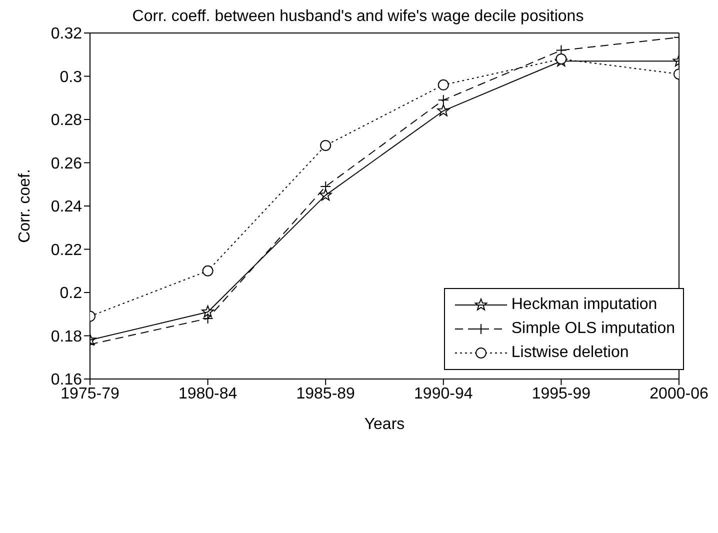  What do you see at coordinates (443, 393) in the screenshot?
I see `x-tick-label: 1990-94` at bounding box center [443, 393].